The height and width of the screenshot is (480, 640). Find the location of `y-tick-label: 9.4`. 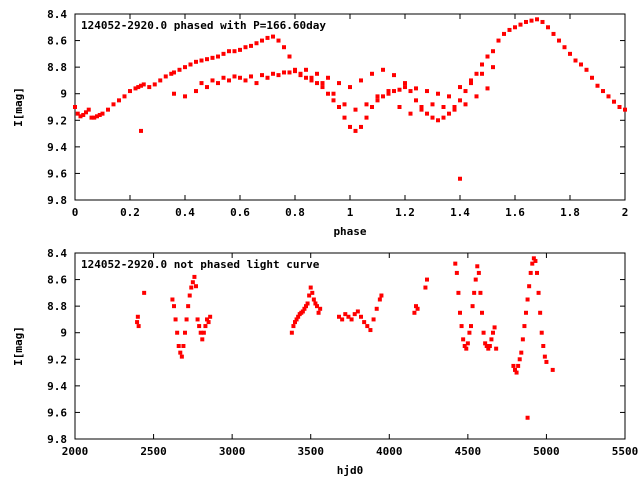

y-tick-label: 9.4 is located at coordinates (57, 386).